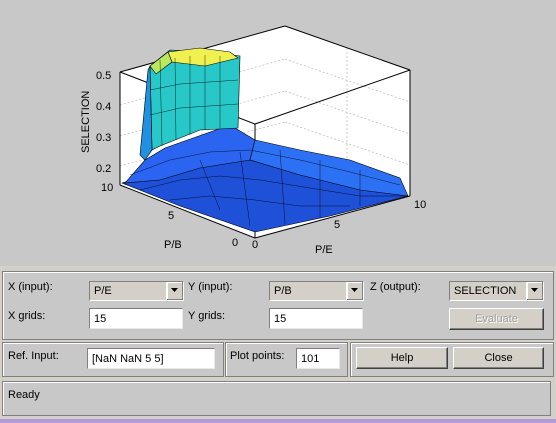 The image size is (556, 423). Describe the element at coordinates (30, 287) in the screenshot. I see `x-input-label: X (input):` at that location.